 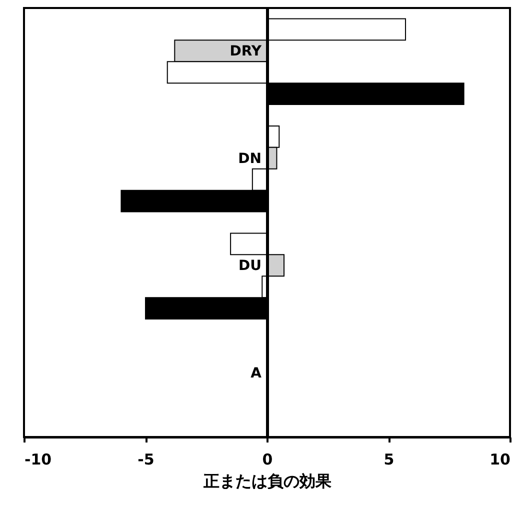 I want to click on x-tick-label: -10, so click(x=38, y=459).